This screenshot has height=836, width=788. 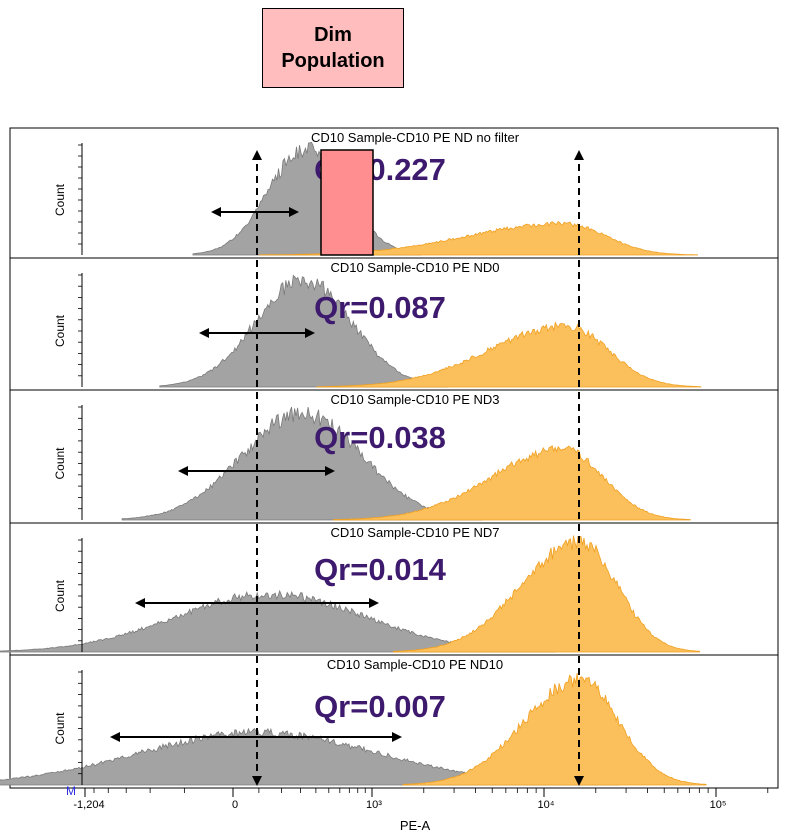 What do you see at coordinates (414, 267) in the screenshot?
I see `panel-title: CD10 Sample-CD10 PE ND0` at bounding box center [414, 267].